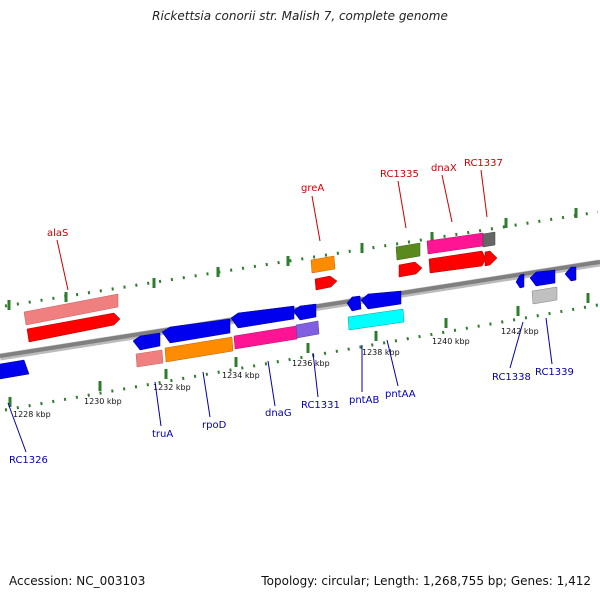 This screenshot has height=600, width=600. I want to click on accession-text: Accession: NC_003103, so click(77, 581).